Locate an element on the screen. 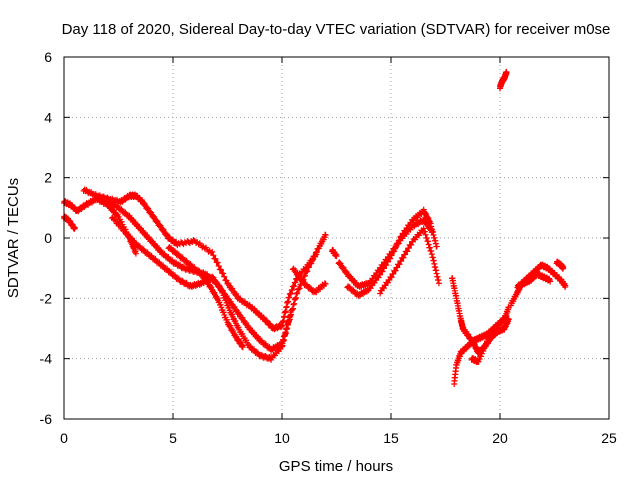 The image size is (640, 480). x-tick-label: 10 is located at coordinates (282, 438).